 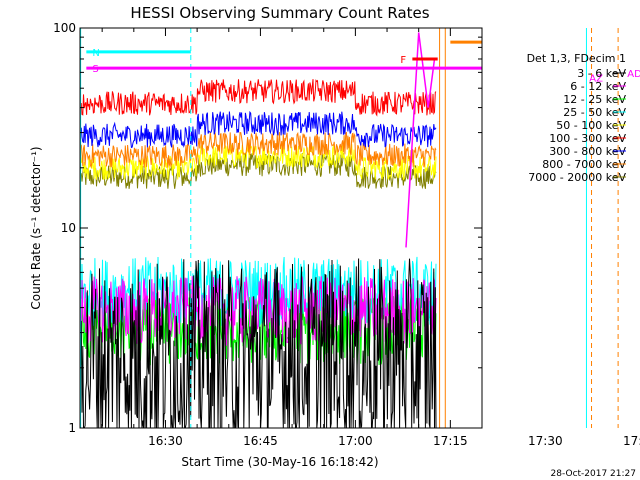 I want to click on chart-title: HESSI Observing Summary Count Rates, so click(x=279, y=13).